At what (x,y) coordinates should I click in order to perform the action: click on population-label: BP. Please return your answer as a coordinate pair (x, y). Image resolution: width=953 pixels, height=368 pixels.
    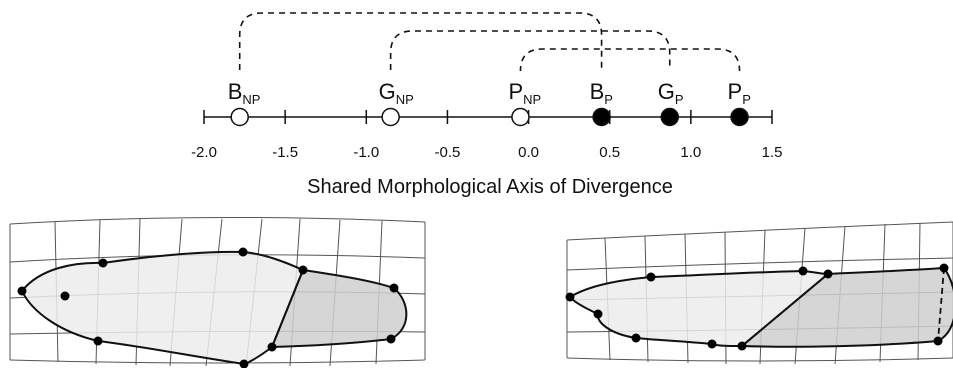
    Looking at the image, I should click on (601, 93).